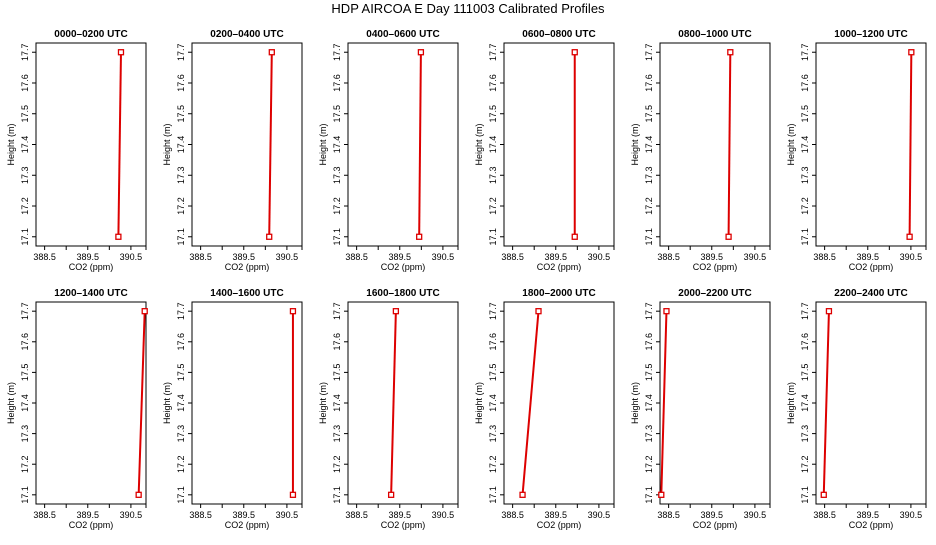 Image resolution: width=936 pixels, height=545 pixels. What do you see at coordinates (90, 293) in the screenshot?
I see `panel-title: 1200–1400 UTC` at bounding box center [90, 293].